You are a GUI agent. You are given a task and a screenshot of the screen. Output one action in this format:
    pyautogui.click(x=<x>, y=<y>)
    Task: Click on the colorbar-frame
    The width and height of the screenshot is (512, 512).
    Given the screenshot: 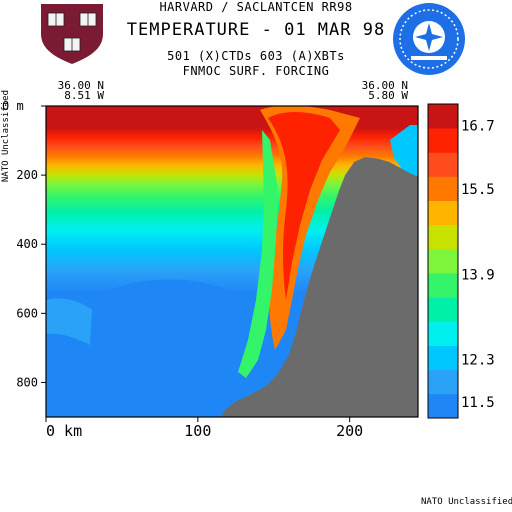 What is the action you would take?
    pyautogui.click(x=443, y=261)
    